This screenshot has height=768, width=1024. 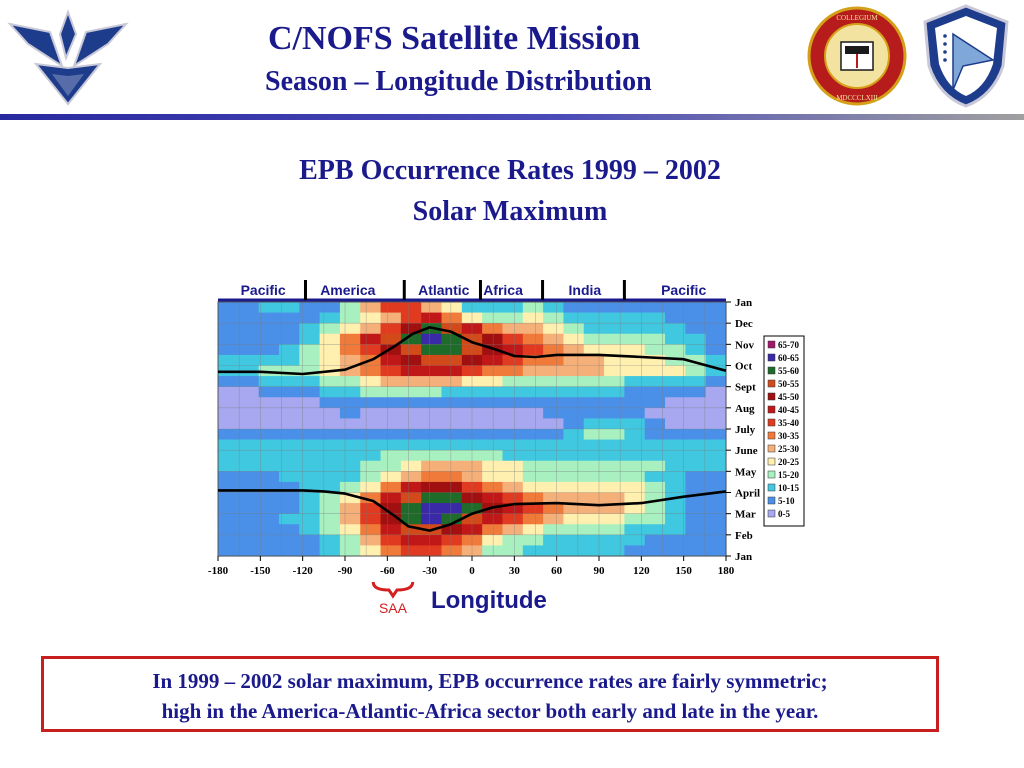 What do you see at coordinates (743, 557) in the screenshot?
I see `y-tick-label: Jan` at bounding box center [743, 557].